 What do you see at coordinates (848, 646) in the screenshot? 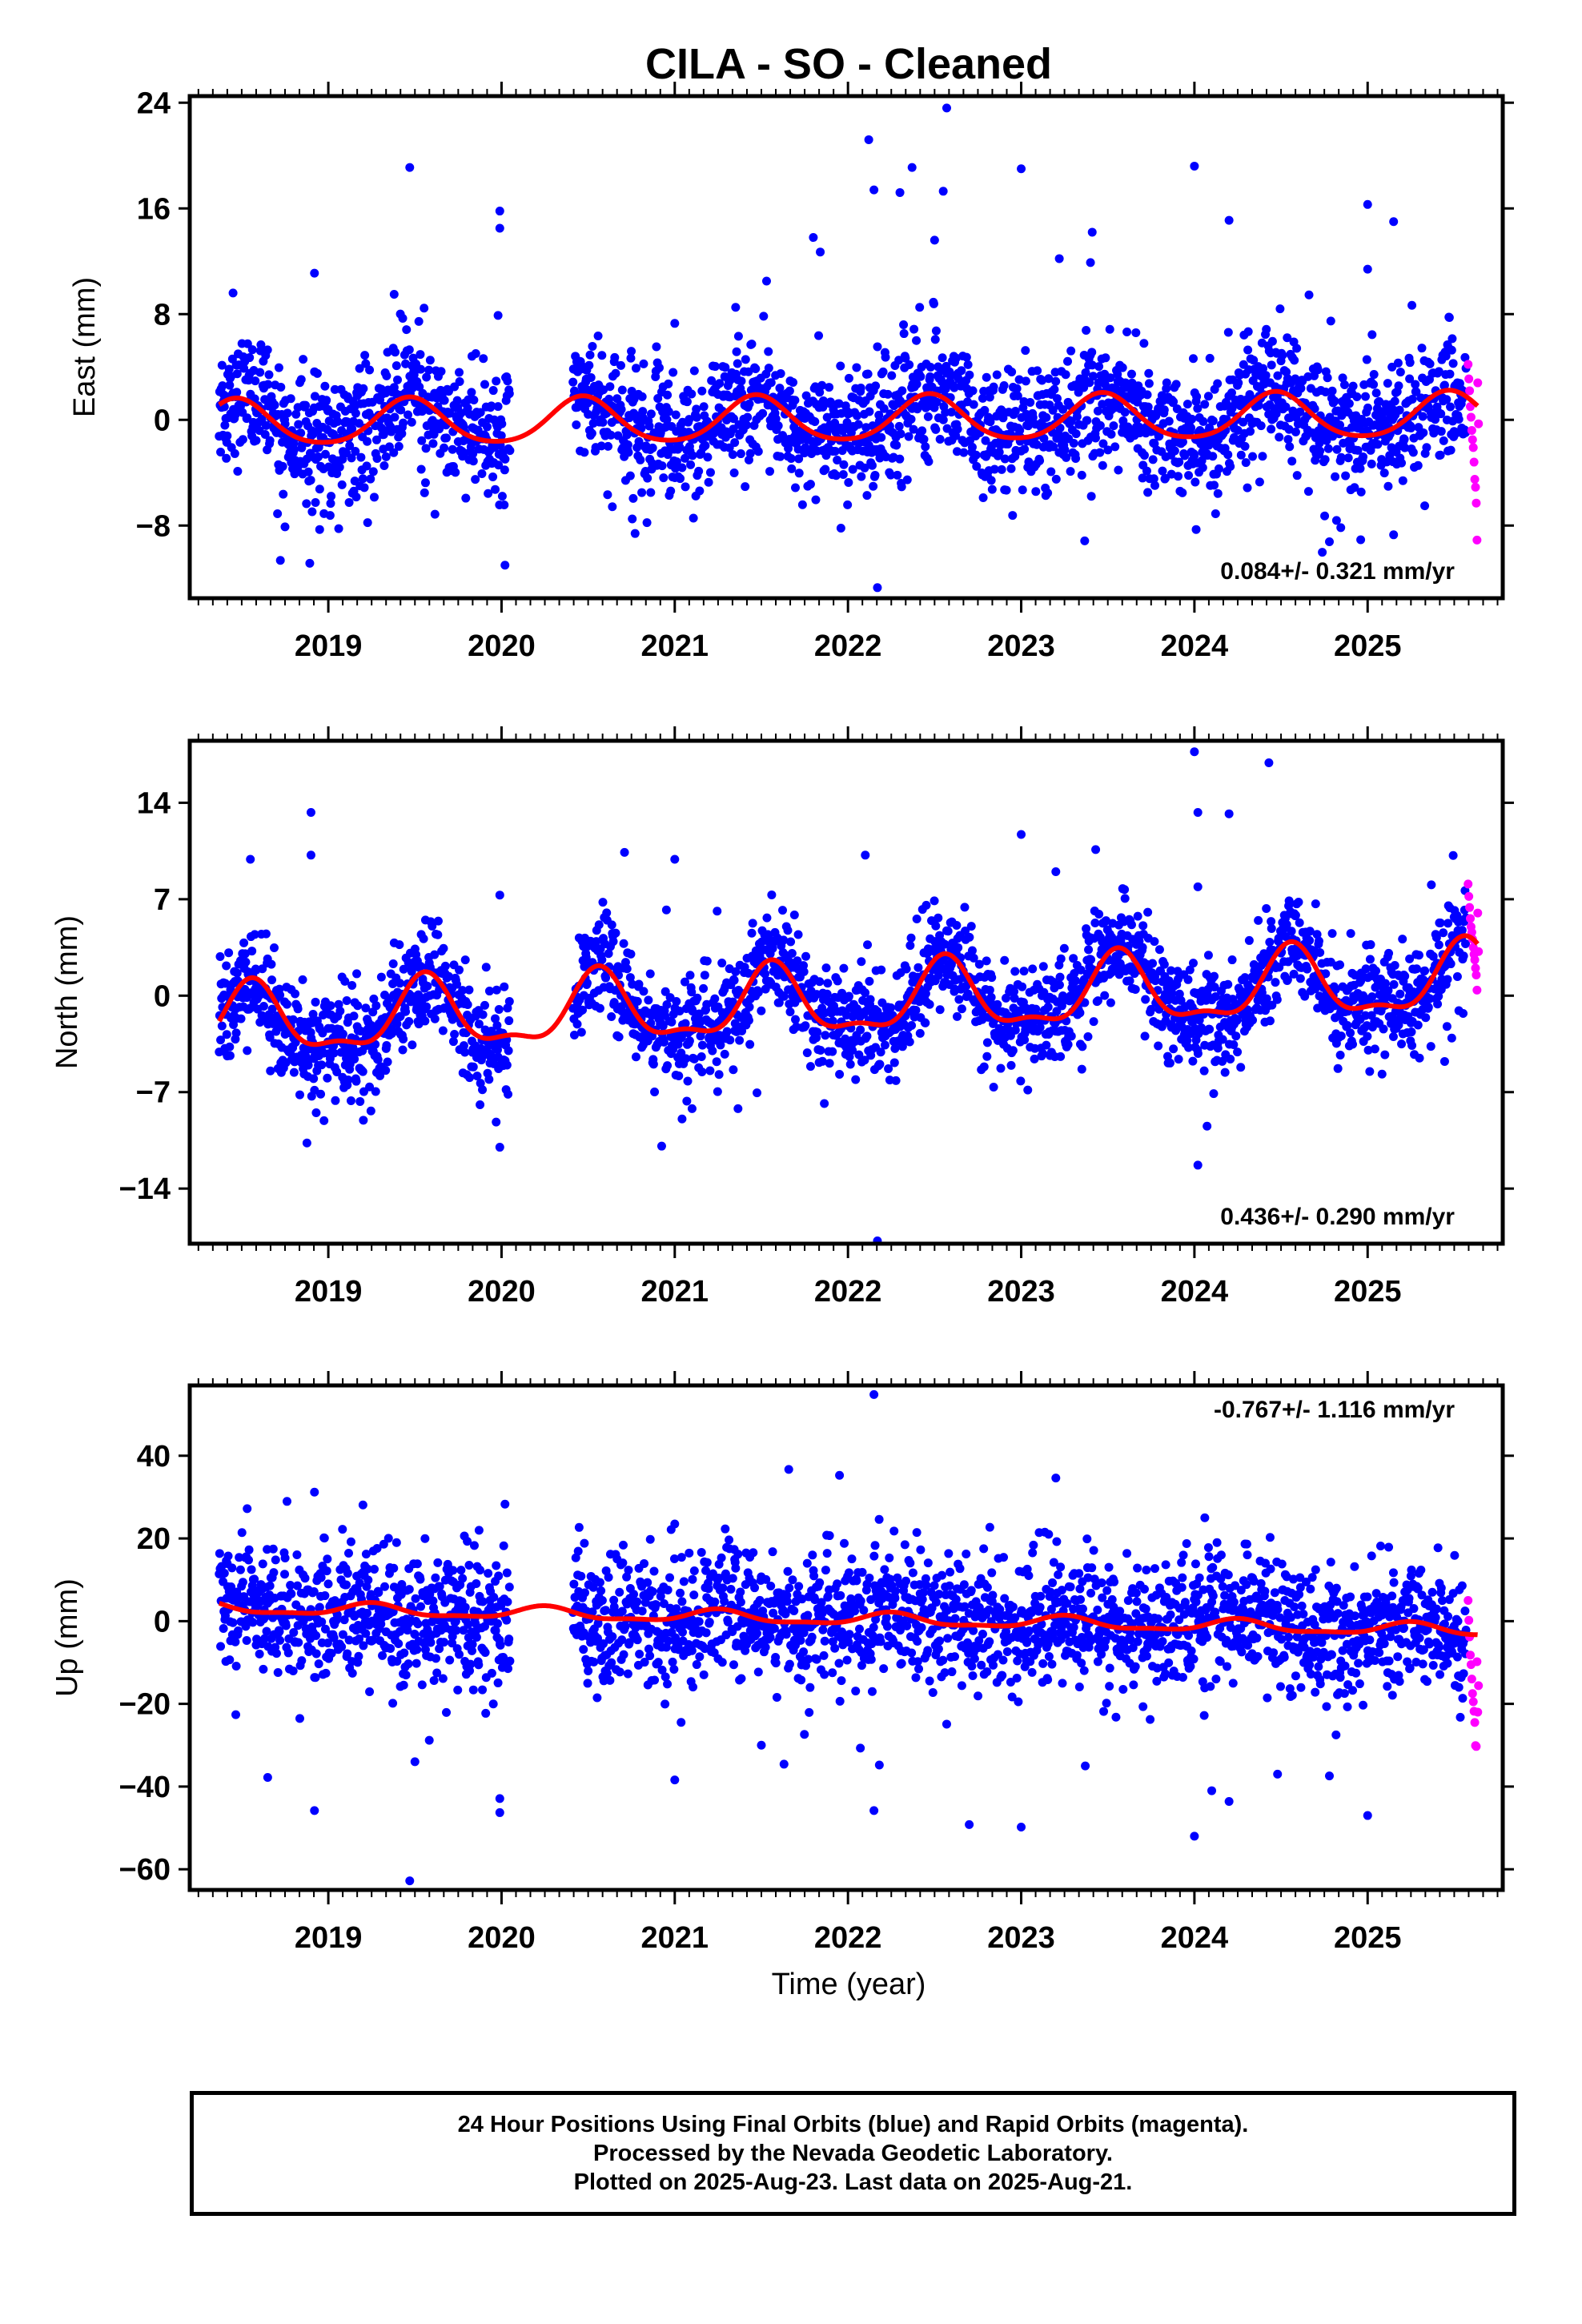
I see `x-tick-label: 2022` at bounding box center [848, 646].